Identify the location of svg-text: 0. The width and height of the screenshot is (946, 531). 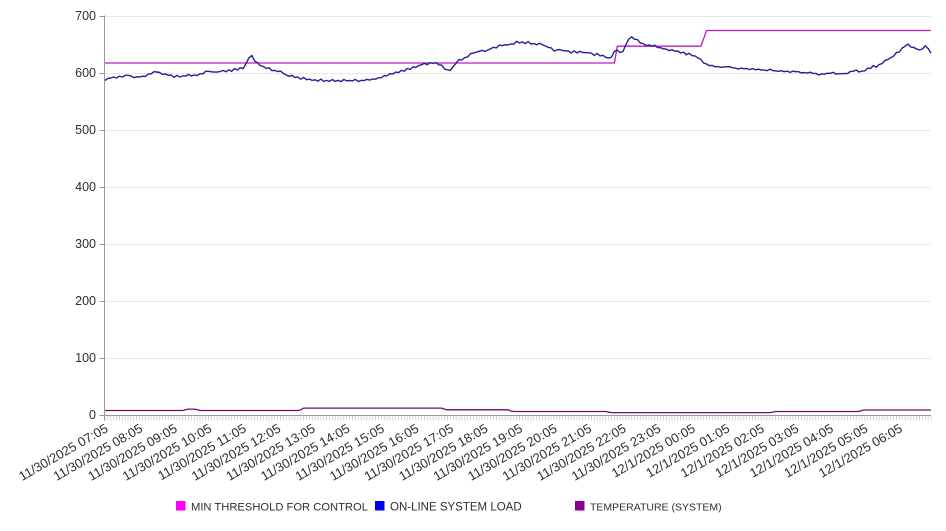
(92, 415).